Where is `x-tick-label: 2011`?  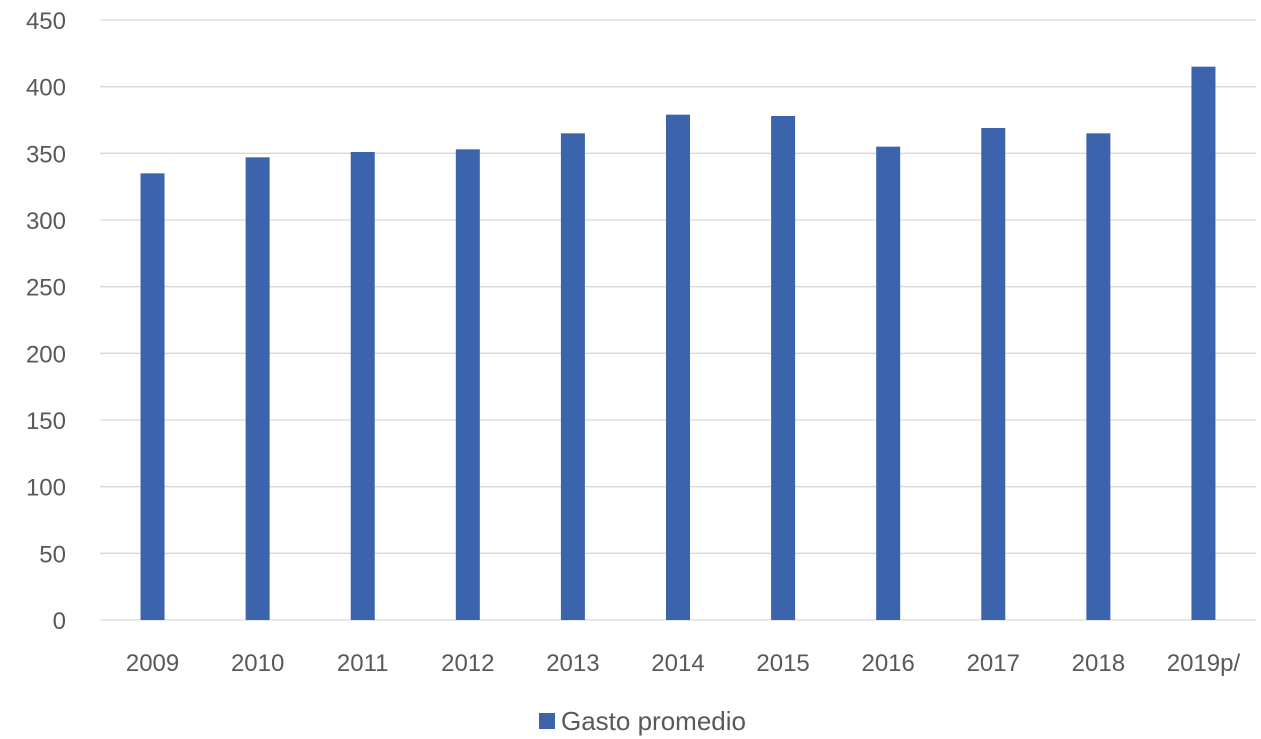 x-tick-label: 2011 is located at coordinates (363, 663).